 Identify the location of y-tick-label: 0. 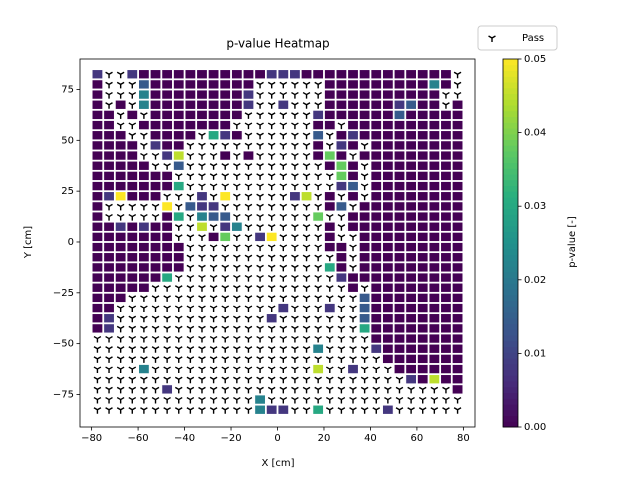
(71, 242).